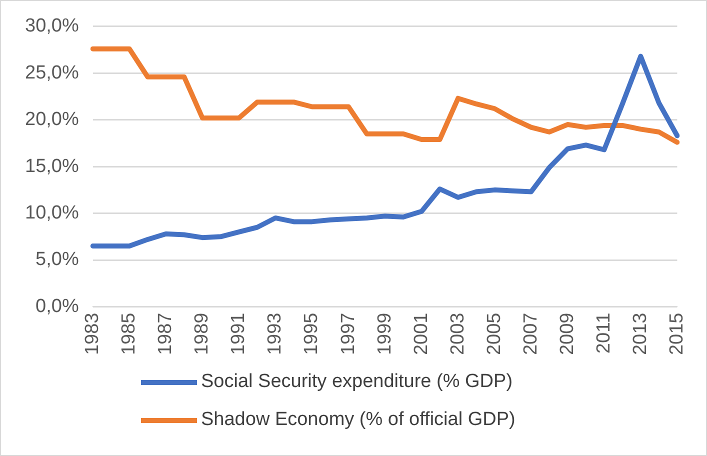 The height and width of the screenshot is (456, 707). What do you see at coordinates (567, 334) in the screenshot?
I see `x-tick-label: 2009` at bounding box center [567, 334].